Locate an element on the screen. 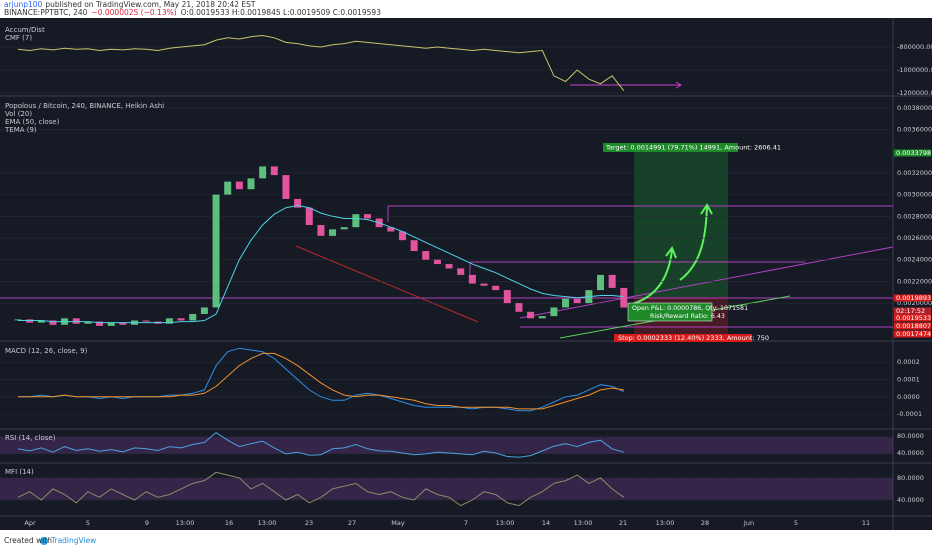 The width and height of the screenshot is (932, 550). brand: TradingView is located at coordinates (73, 540).